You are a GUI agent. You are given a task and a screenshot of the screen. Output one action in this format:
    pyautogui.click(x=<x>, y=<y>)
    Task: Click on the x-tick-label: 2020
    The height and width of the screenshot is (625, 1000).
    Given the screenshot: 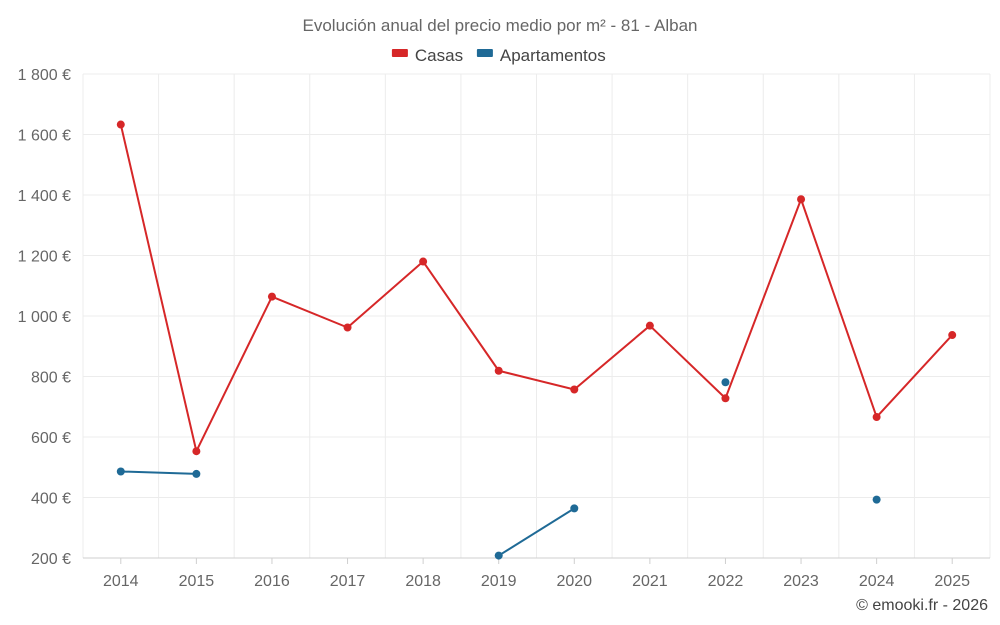 What is the action you would take?
    pyautogui.click(x=574, y=581)
    